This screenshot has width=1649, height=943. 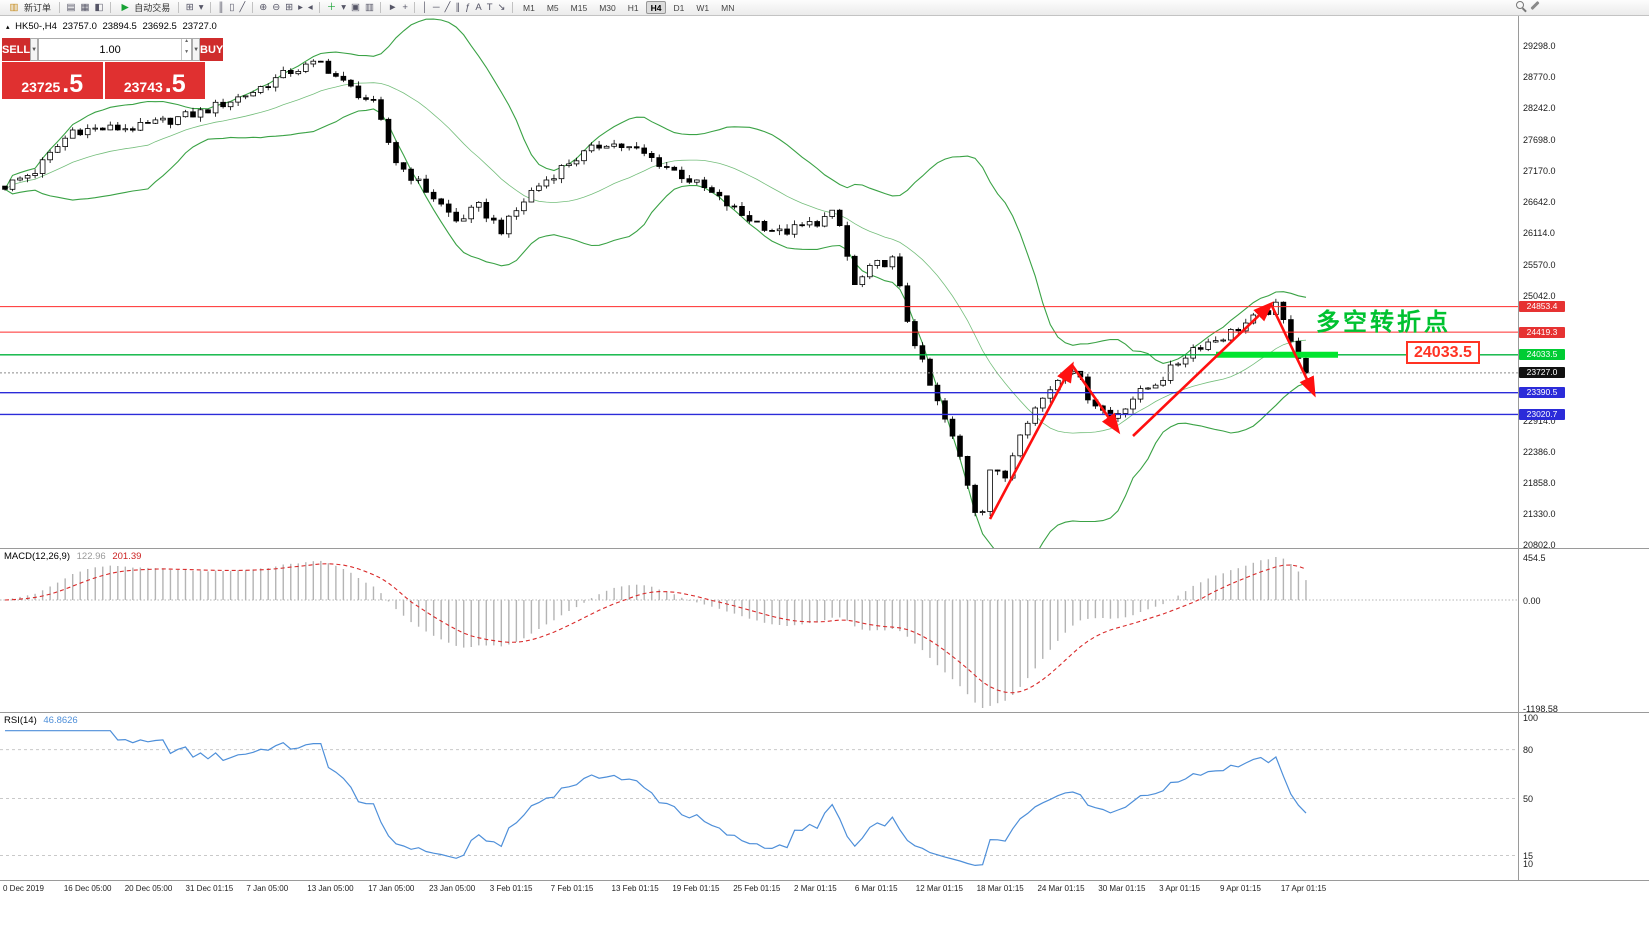 What do you see at coordinates (436, 7) in the screenshot?
I see `horizontal-line-icon: ─` at bounding box center [436, 7].